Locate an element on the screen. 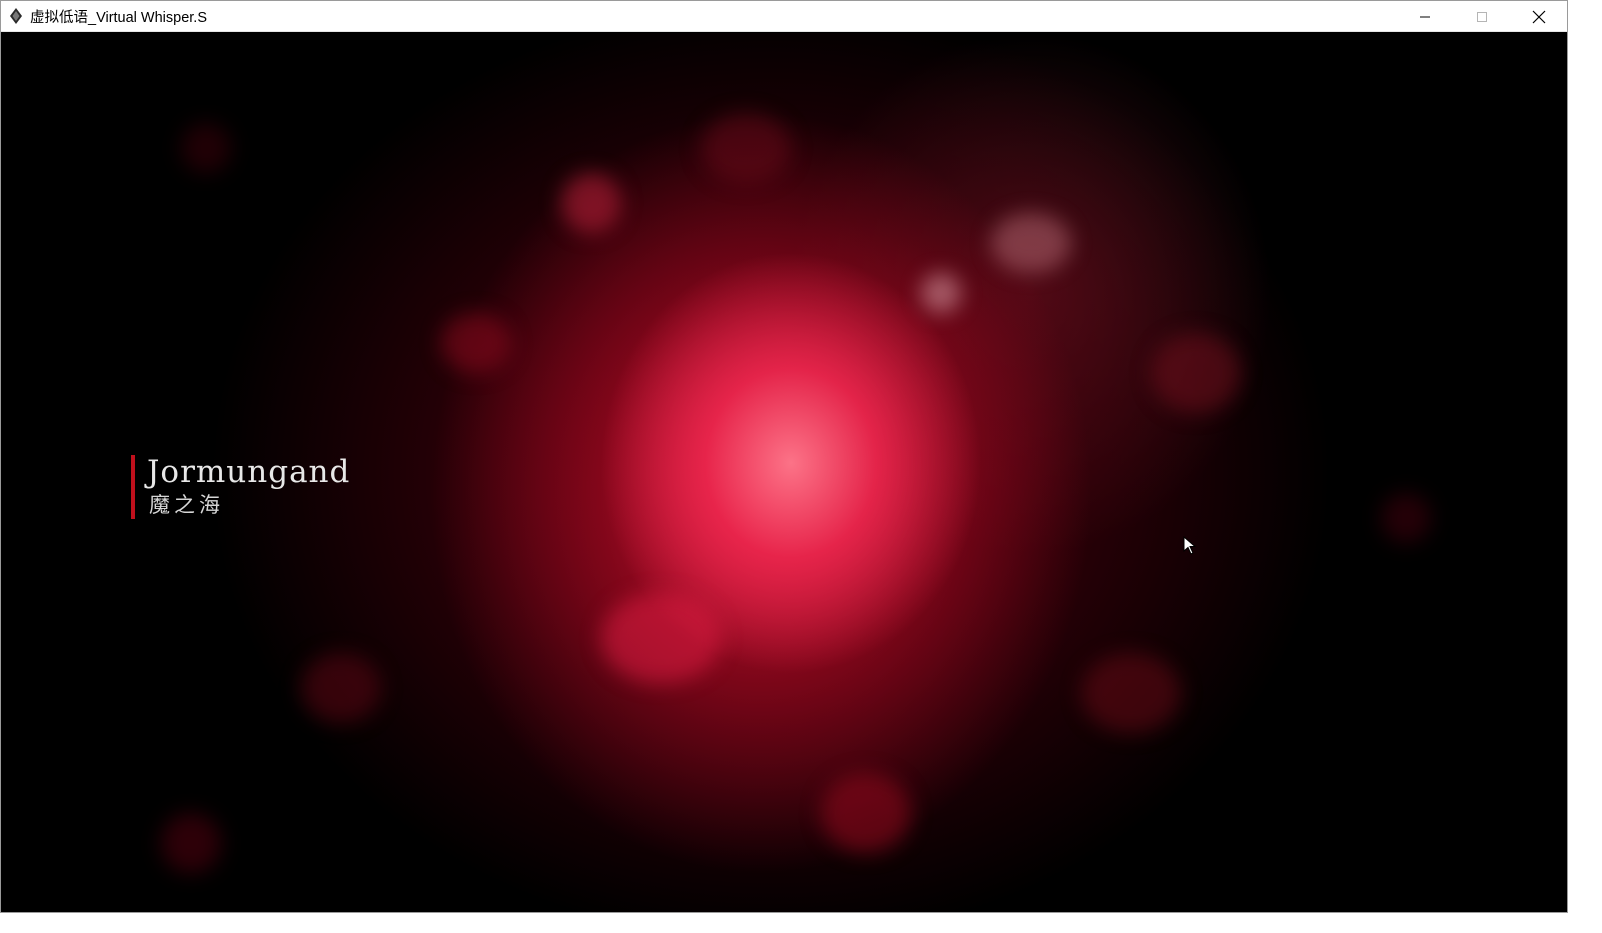 The height and width of the screenshot is (933, 1602). maximize-icon is located at coordinates (1481, 16).